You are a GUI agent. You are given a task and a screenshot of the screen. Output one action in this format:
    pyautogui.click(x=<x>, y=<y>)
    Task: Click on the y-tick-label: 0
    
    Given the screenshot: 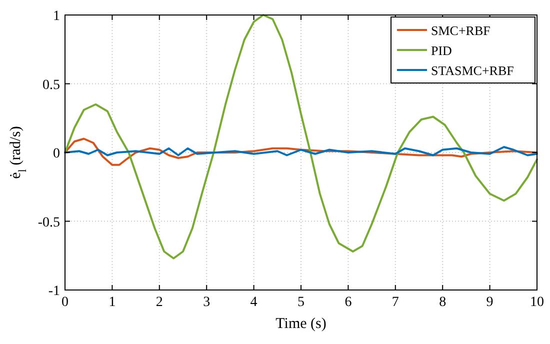 What is the action you would take?
    pyautogui.click(x=56, y=154)
    